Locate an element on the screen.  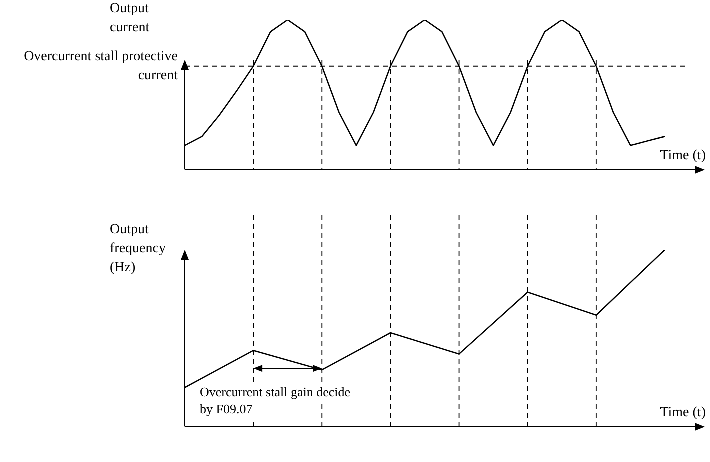
ref-line-label: Overcurrent stall protective current is located at coordinates (101, 67).